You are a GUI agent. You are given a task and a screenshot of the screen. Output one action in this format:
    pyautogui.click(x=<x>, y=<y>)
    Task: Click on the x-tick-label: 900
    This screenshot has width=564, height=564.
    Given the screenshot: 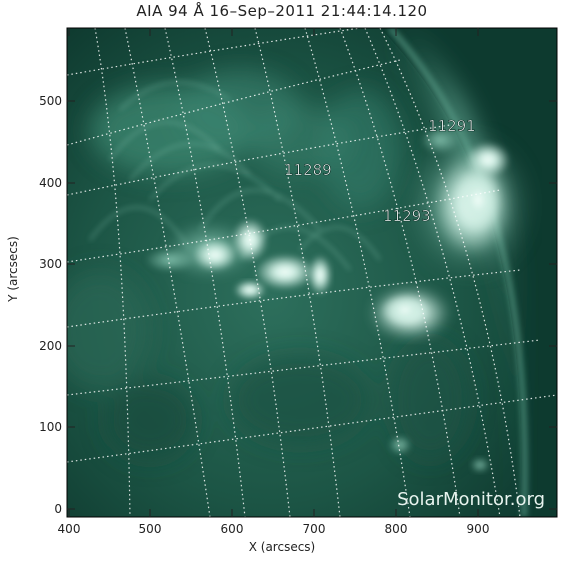 What is the action you would take?
    pyautogui.click(x=478, y=529)
    